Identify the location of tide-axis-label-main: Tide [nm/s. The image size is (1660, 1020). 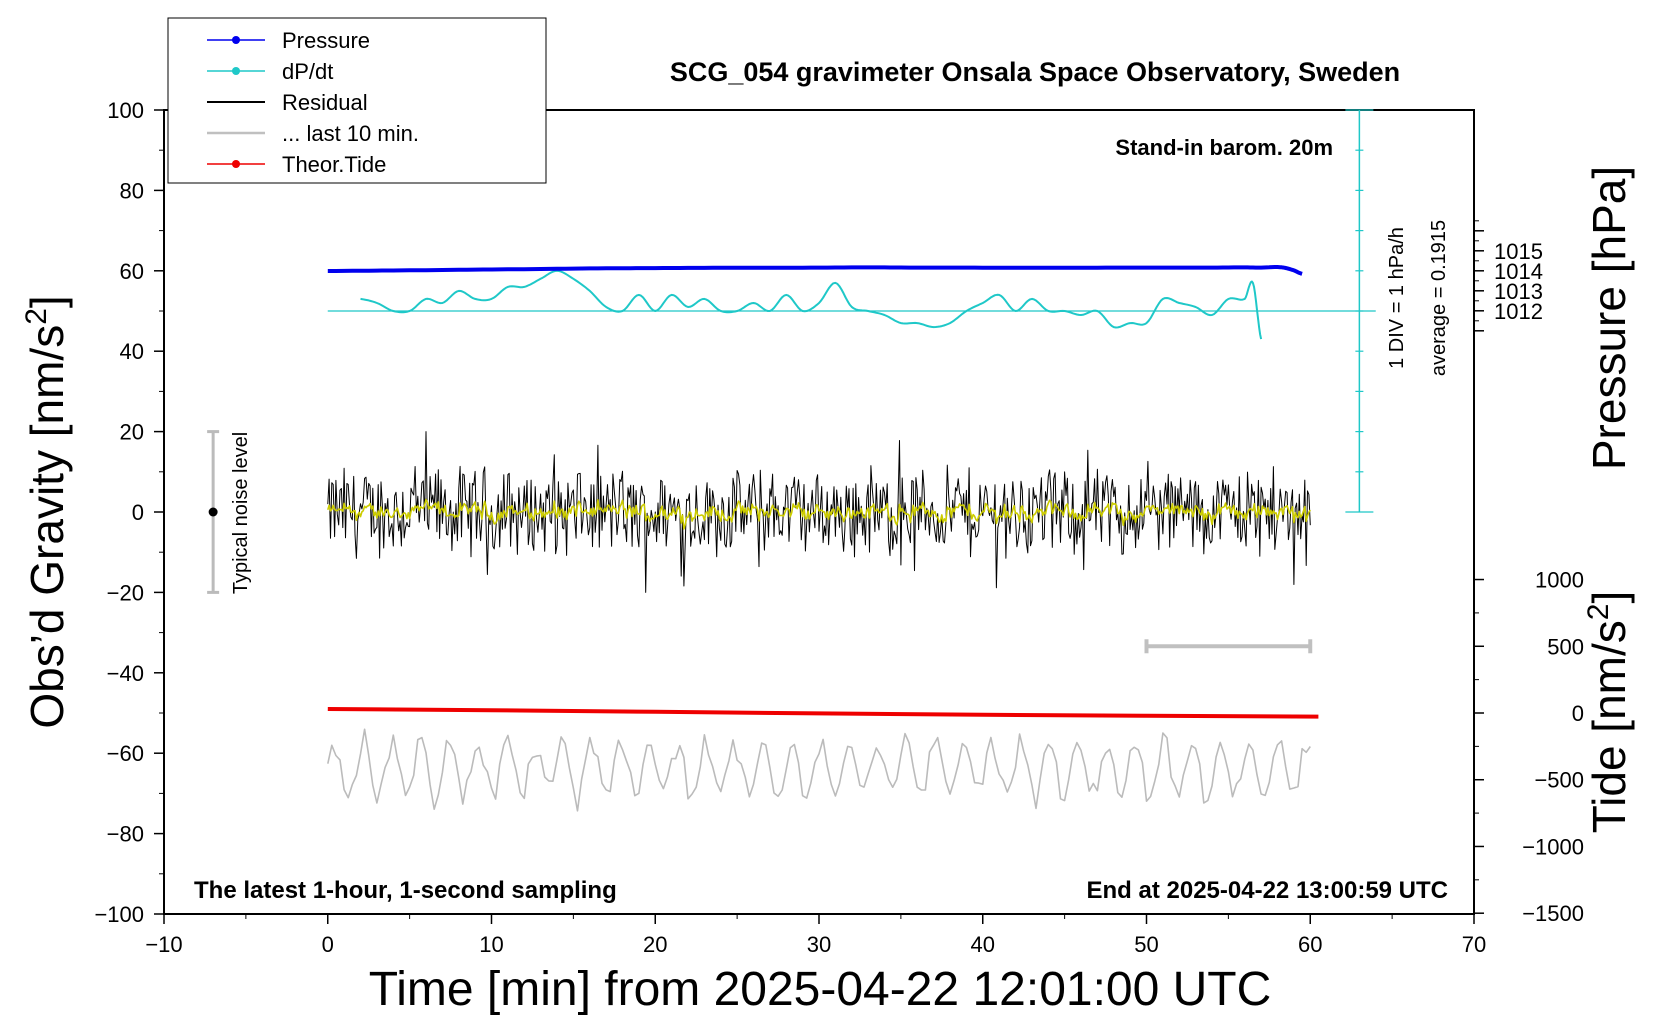
(1609, 726).